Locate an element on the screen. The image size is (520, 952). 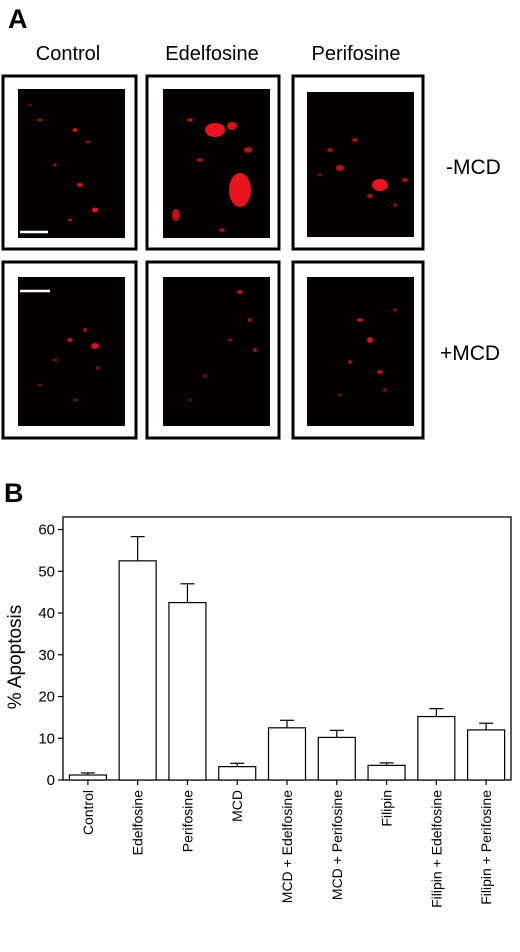
y-tick-label: 50 is located at coordinates (46, 571).